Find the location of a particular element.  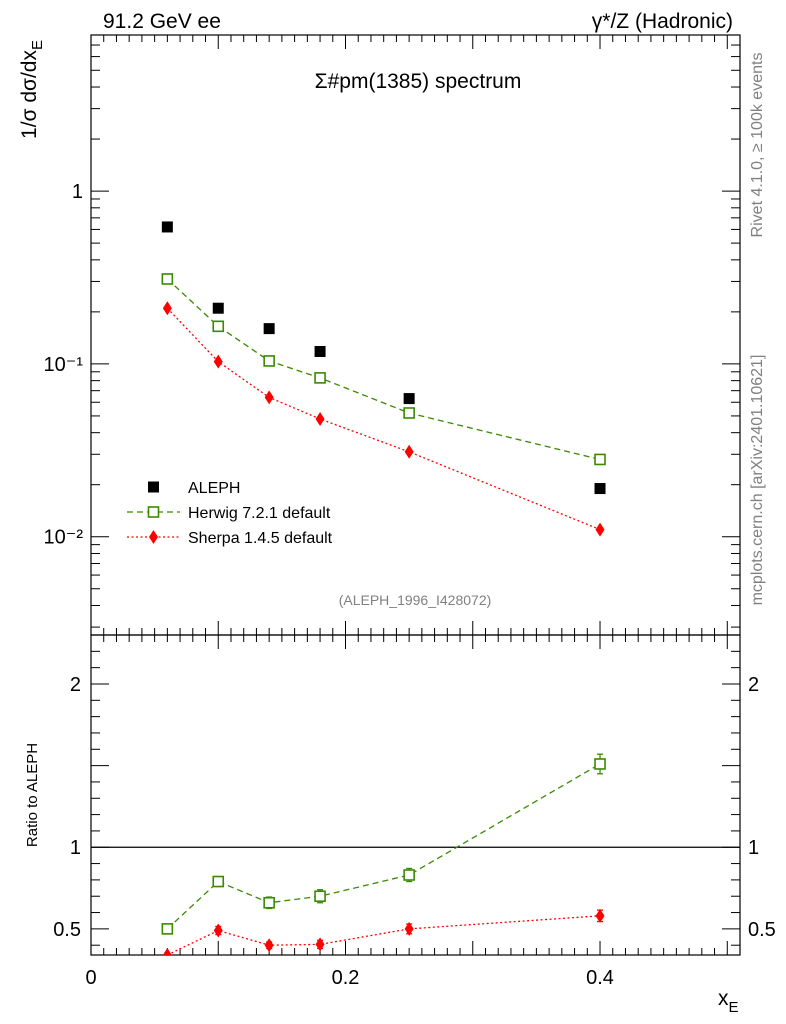

legend-label-aleph: ALEPH is located at coordinates (214, 488).